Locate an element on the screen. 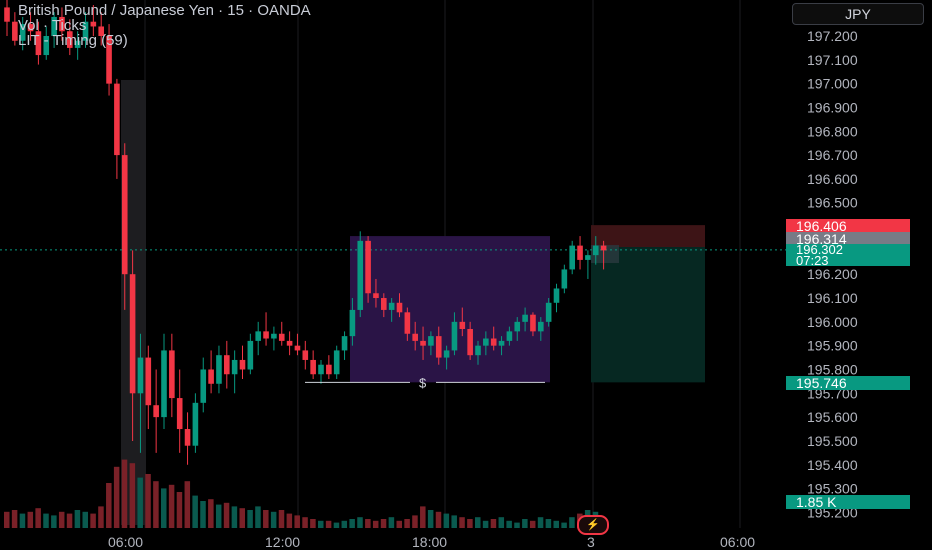 The width and height of the screenshot is (932, 550). indicator-legend: LIT - Timing (59) is located at coordinates (73, 40).